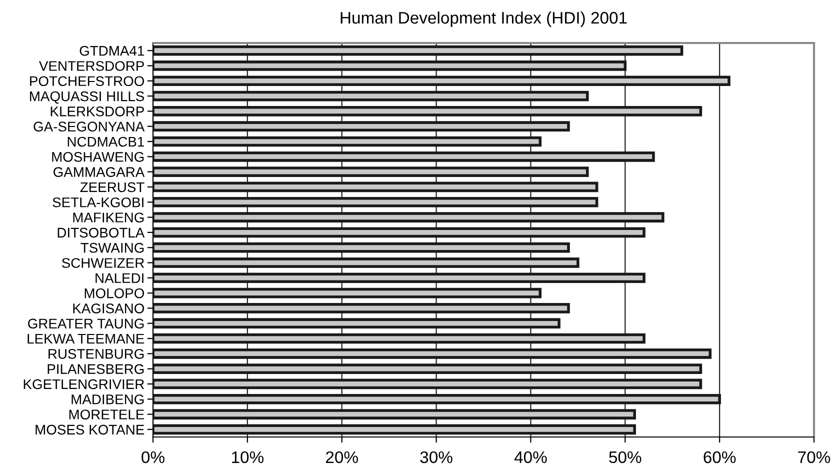  I want to click on y-tick-label: NALEDI, so click(120, 278).